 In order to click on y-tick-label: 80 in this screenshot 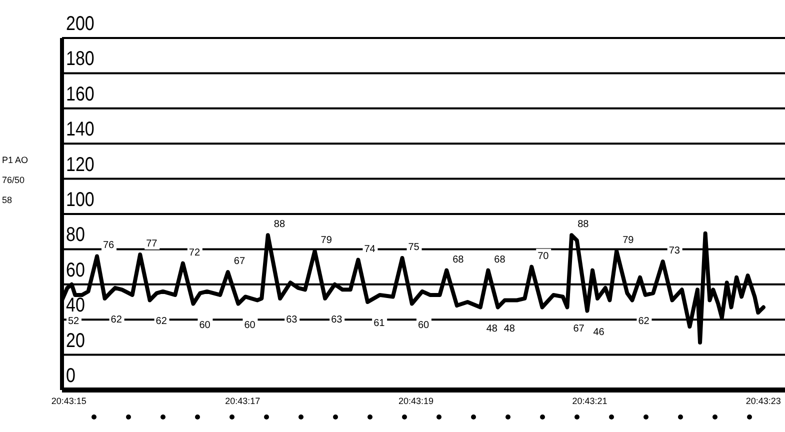, I will do `click(75, 234)`.